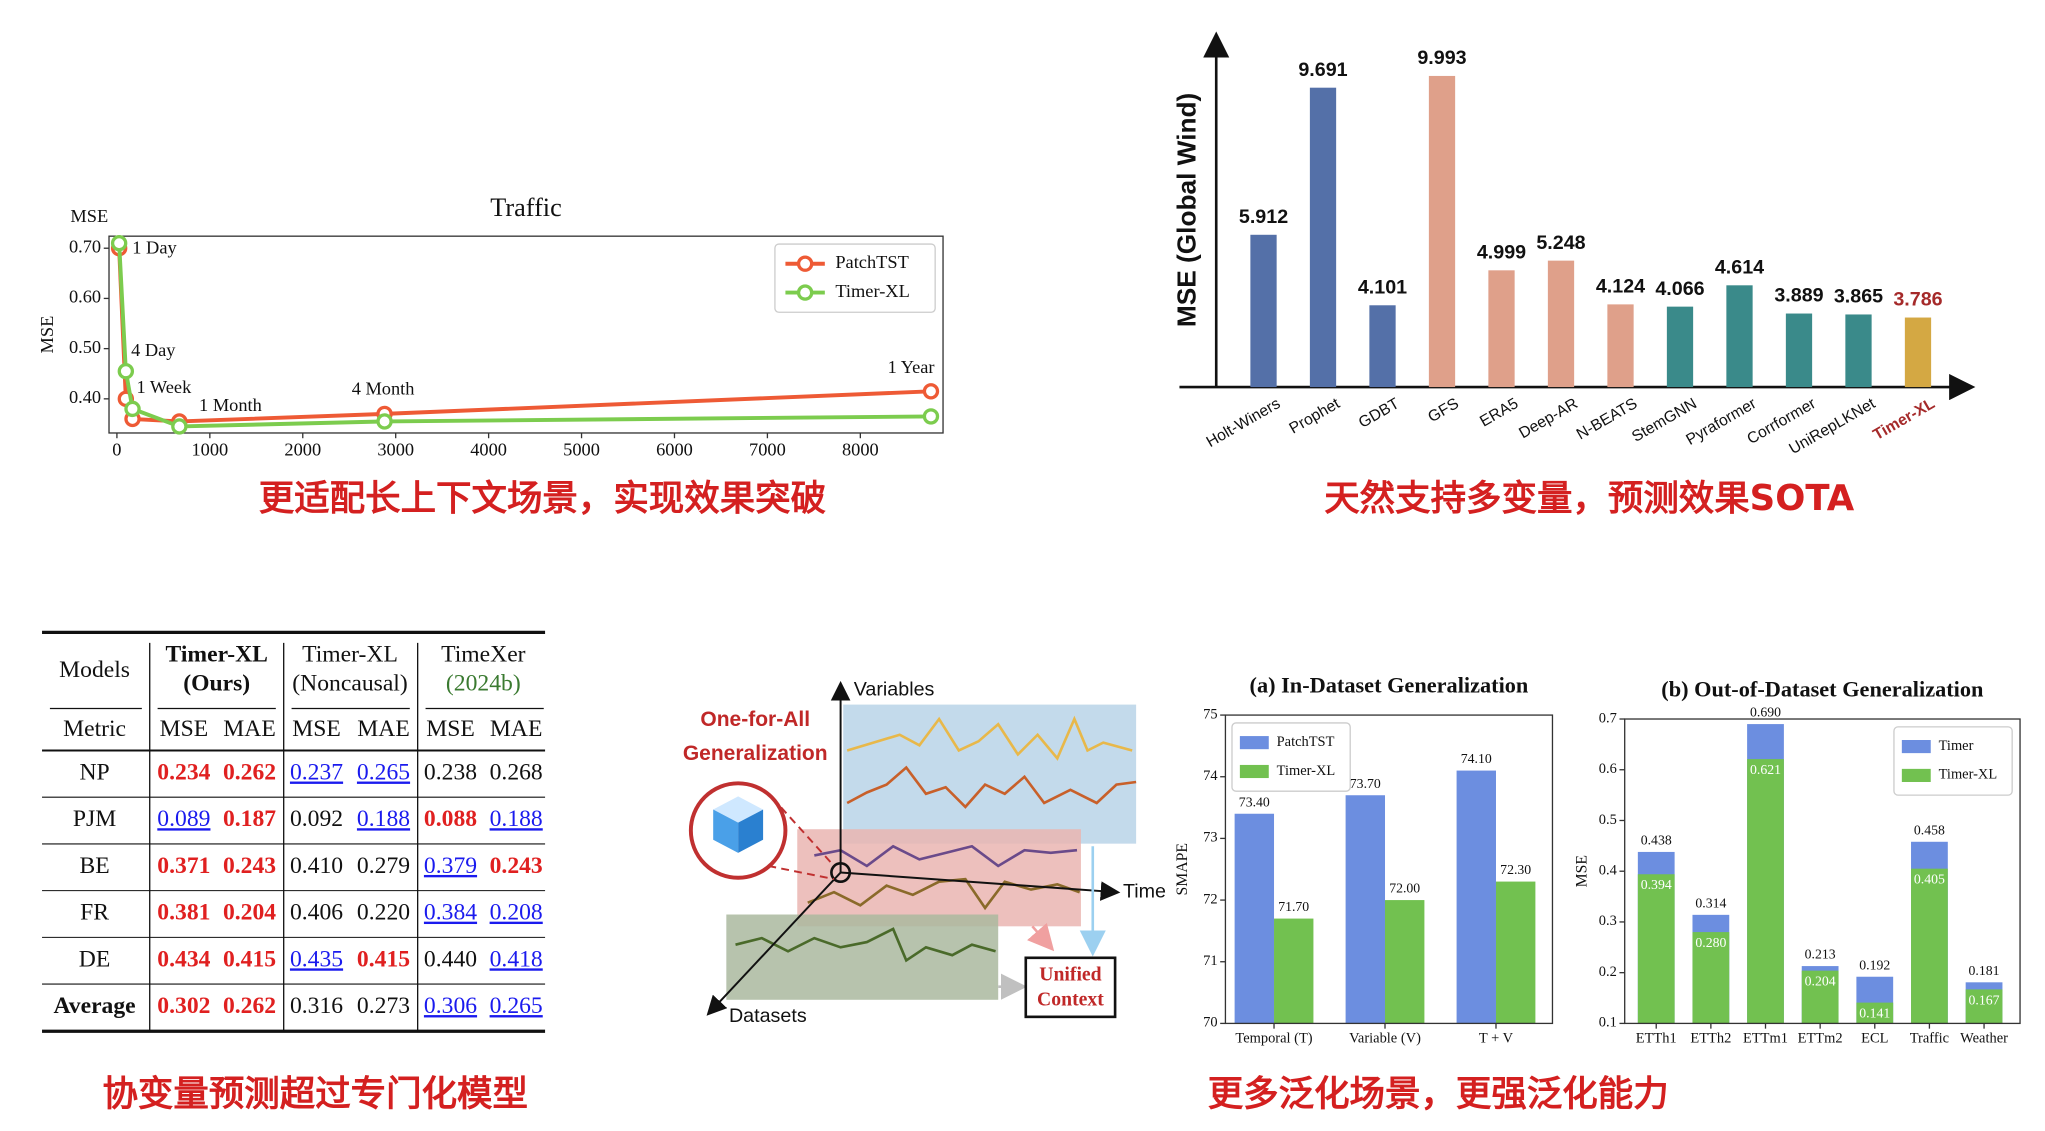  Describe the element at coordinates (911, 367) in the screenshot. I see `point-label: 1 Year` at that location.